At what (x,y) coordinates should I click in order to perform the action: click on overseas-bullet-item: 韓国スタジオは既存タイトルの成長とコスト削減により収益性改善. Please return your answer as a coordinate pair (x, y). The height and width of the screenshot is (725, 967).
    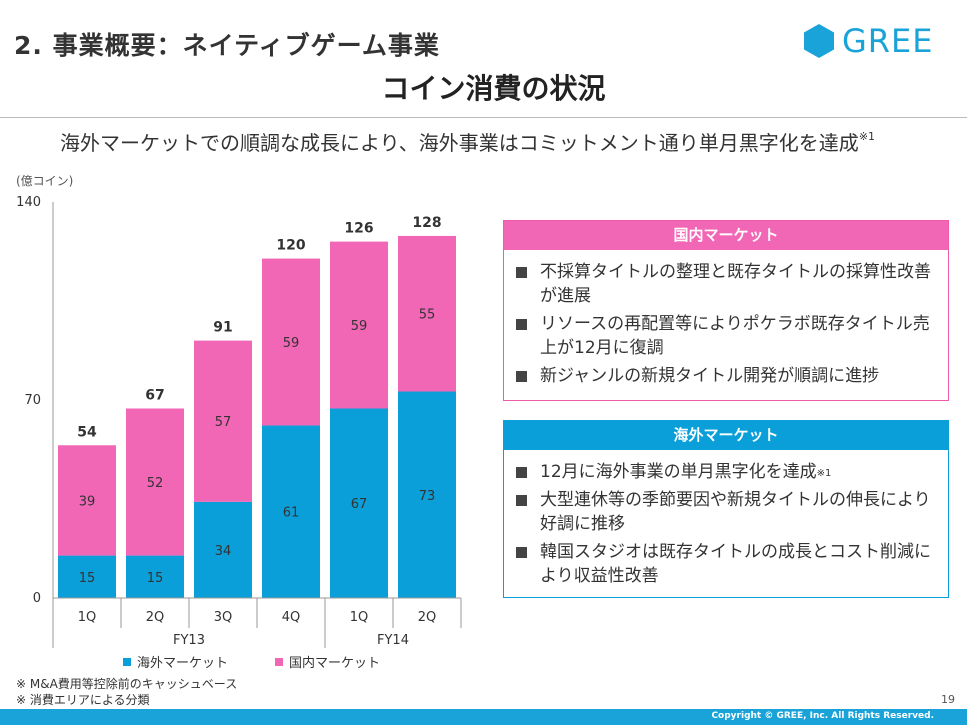
    Looking at the image, I should click on (726, 564).